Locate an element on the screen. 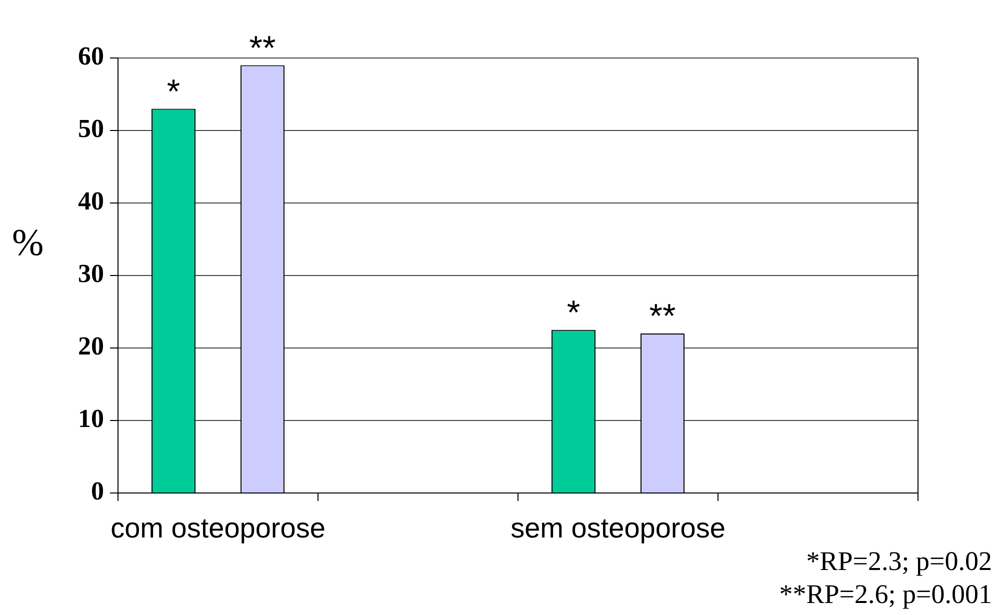 The width and height of the screenshot is (1000, 615). y-tick-label: 20 is located at coordinates (91, 346).